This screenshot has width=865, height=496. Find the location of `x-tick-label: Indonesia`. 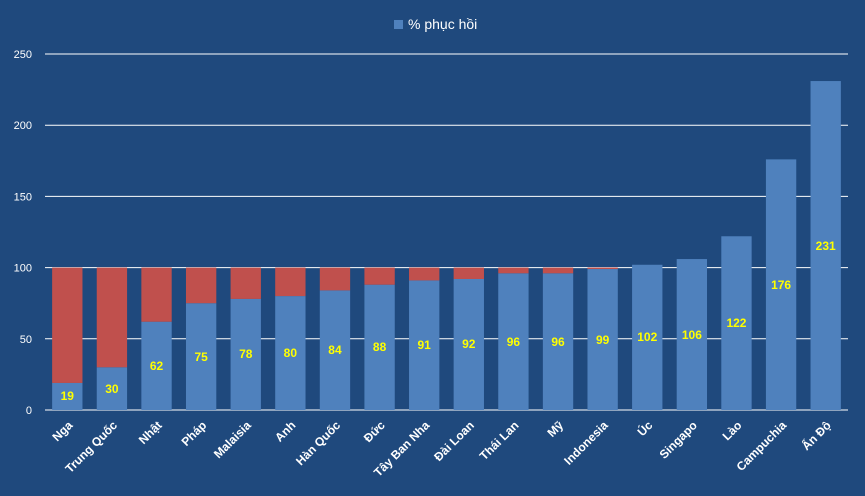

x-tick-label: Indonesia is located at coordinates (586, 443).